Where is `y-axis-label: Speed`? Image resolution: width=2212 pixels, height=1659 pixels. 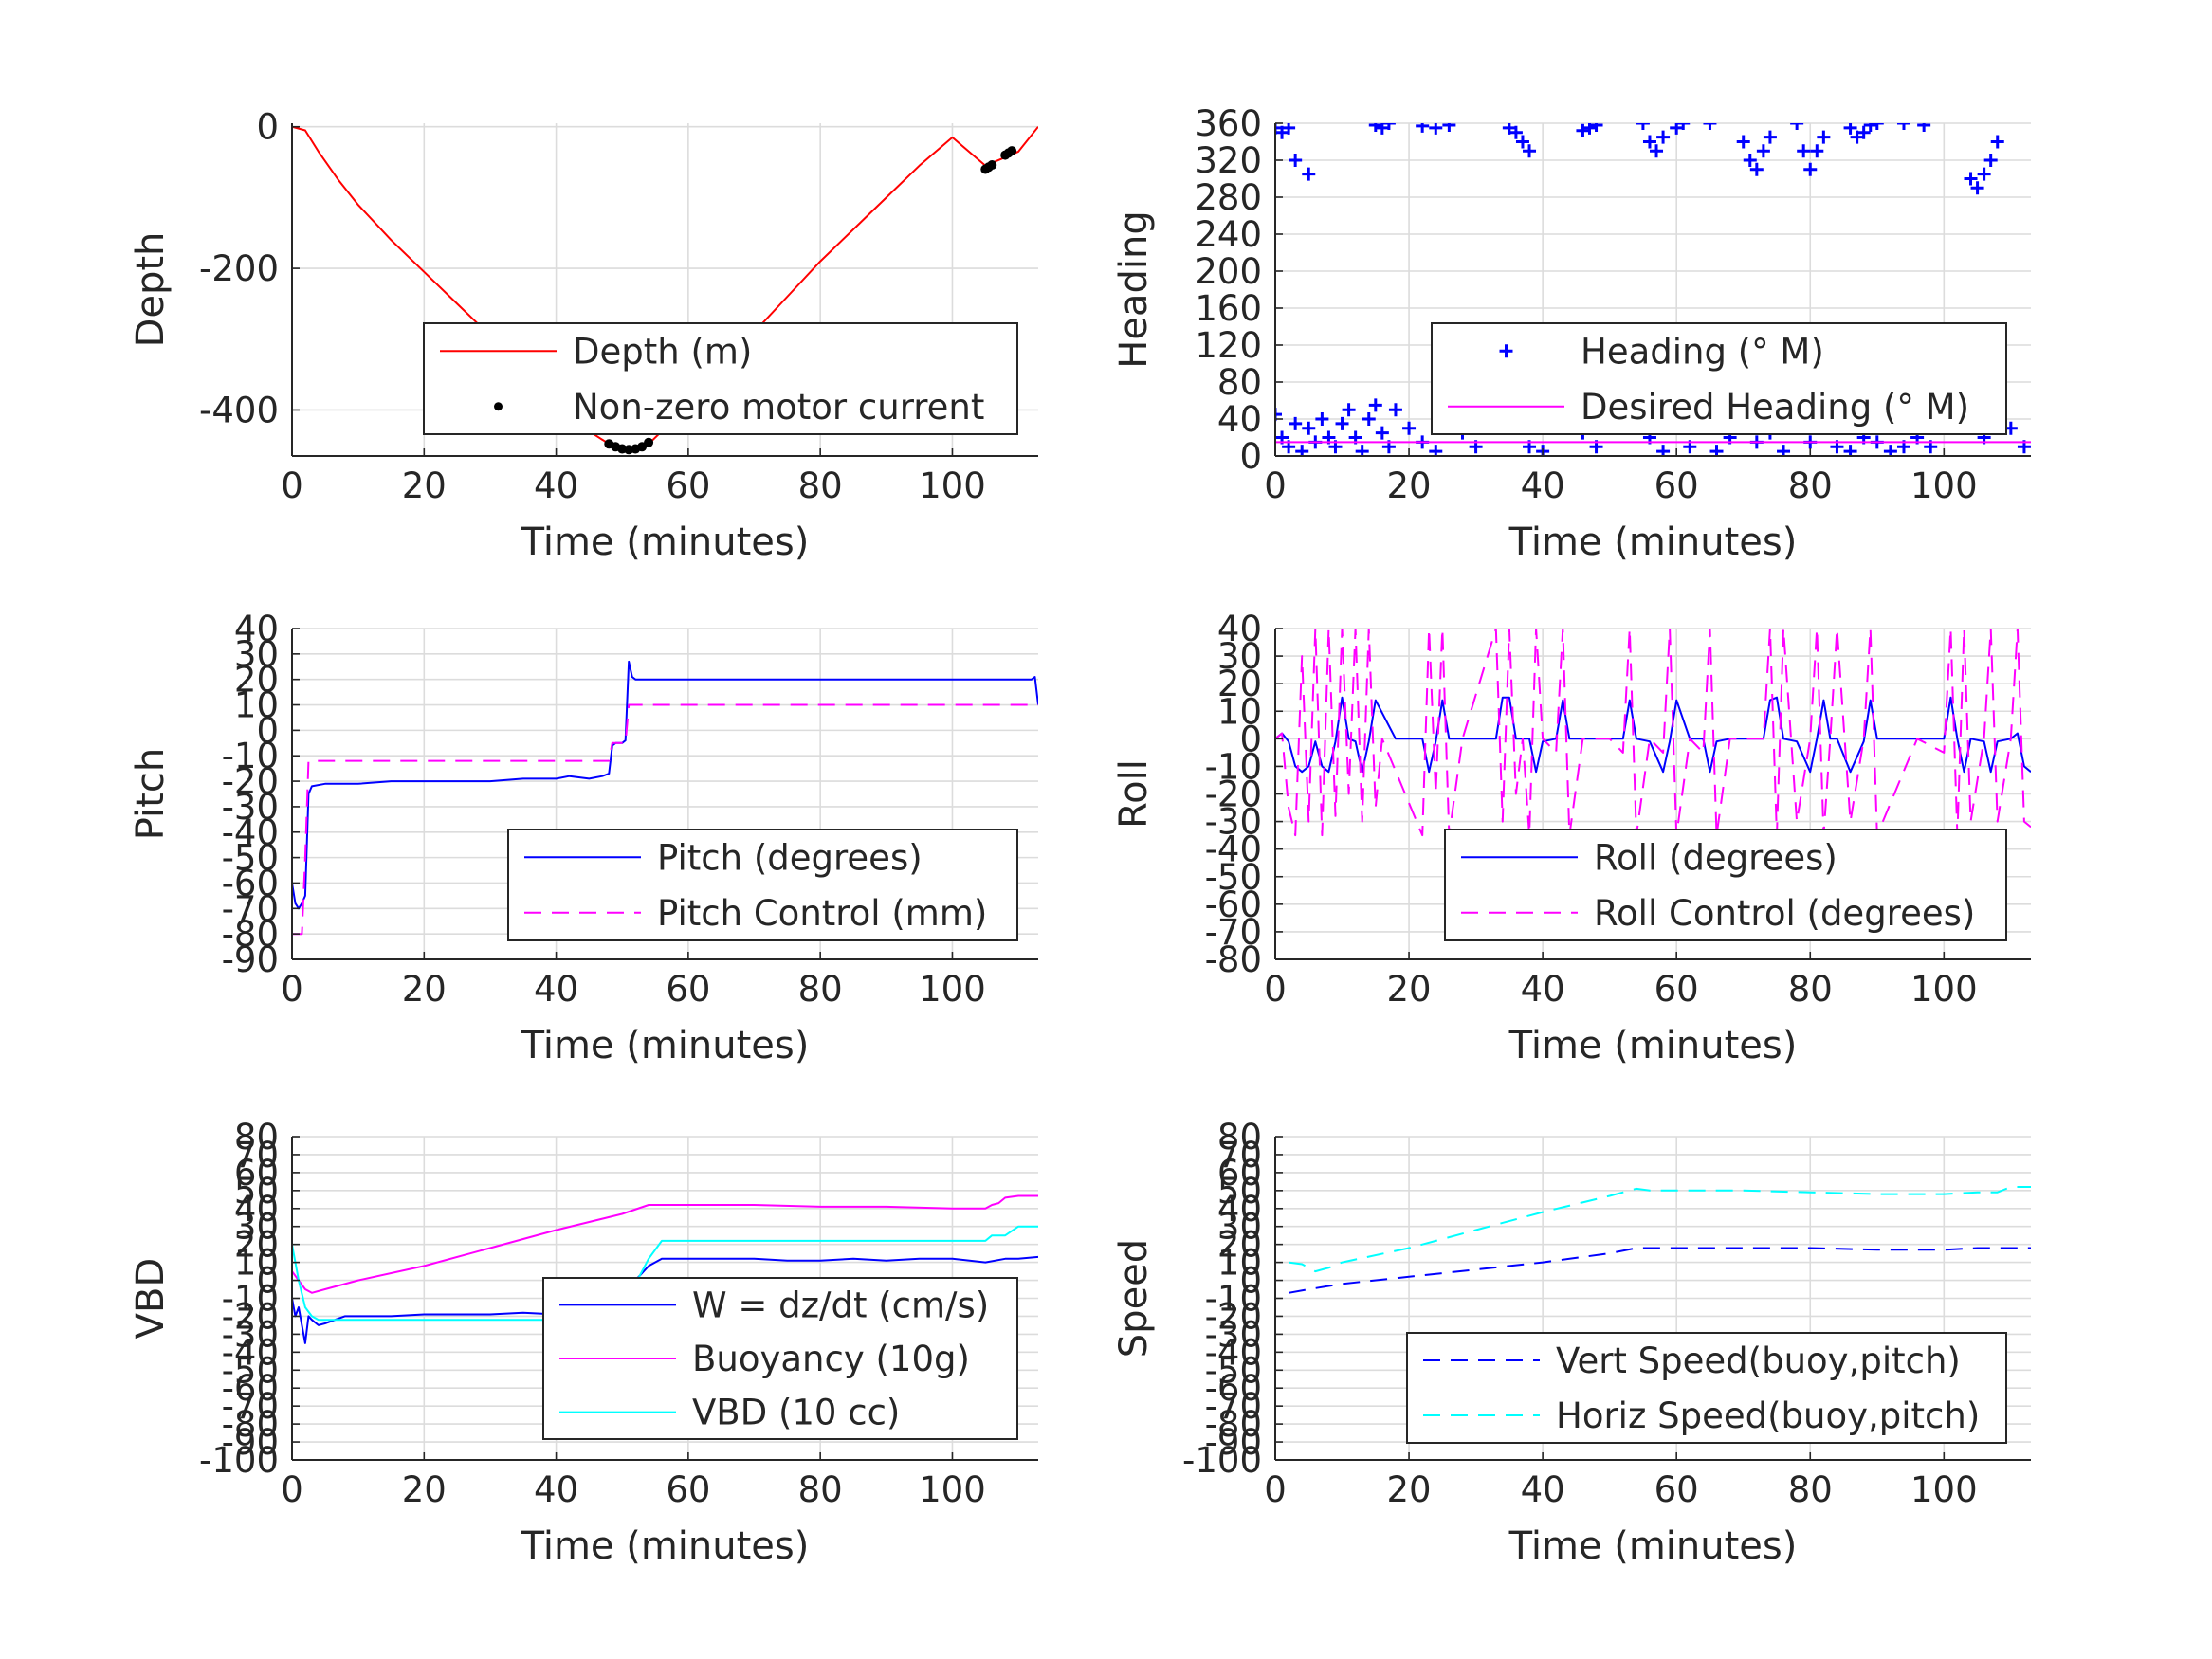
y-axis-label: Speed is located at coordinates (1134, 1298).